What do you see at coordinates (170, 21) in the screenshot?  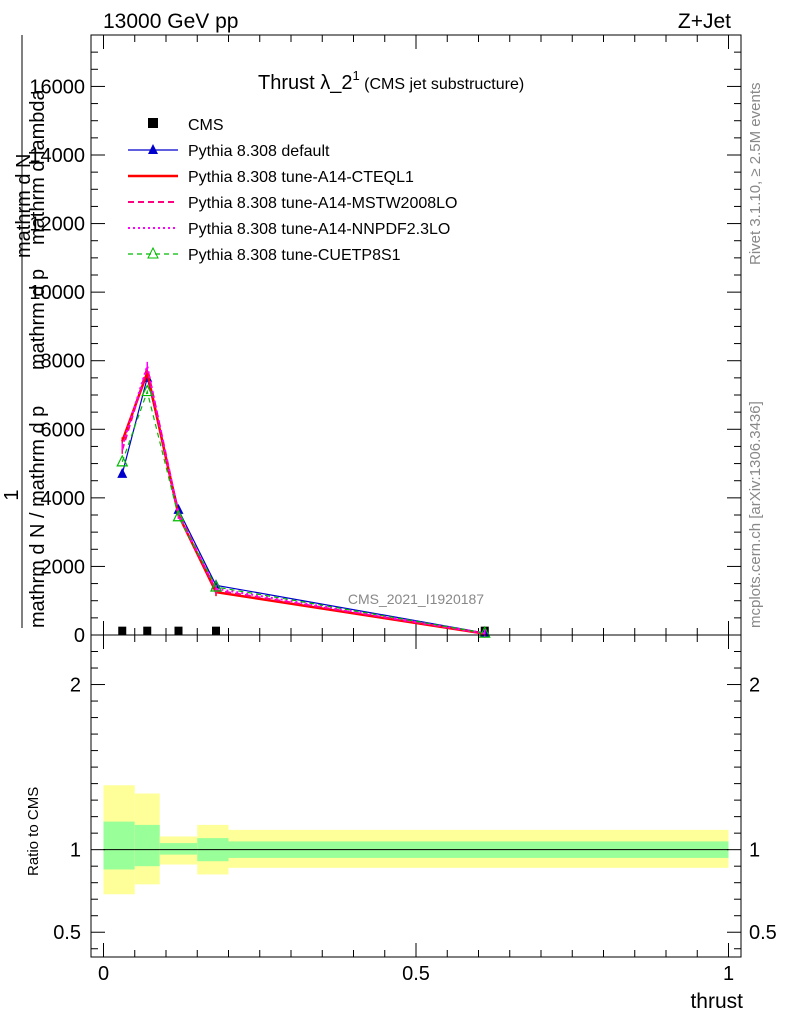 I see `header-left: 13000 GeV pp` at bounding box center [170, 21].